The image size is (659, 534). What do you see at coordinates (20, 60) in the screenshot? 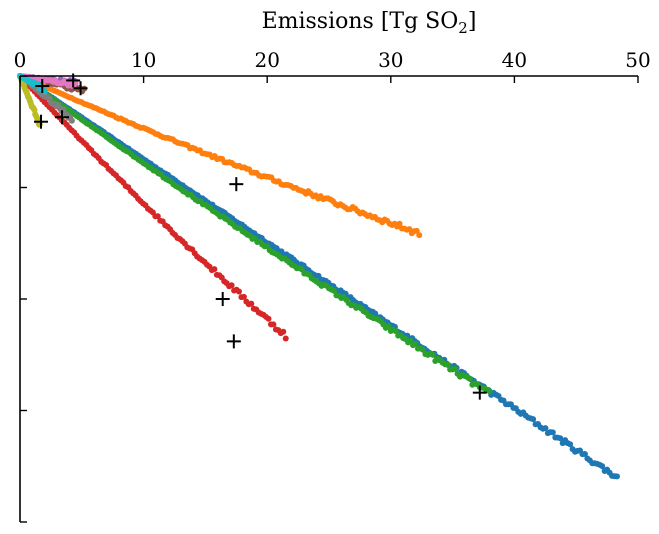
I see `x-tick-label: 0` at bounding box center [20, 60].